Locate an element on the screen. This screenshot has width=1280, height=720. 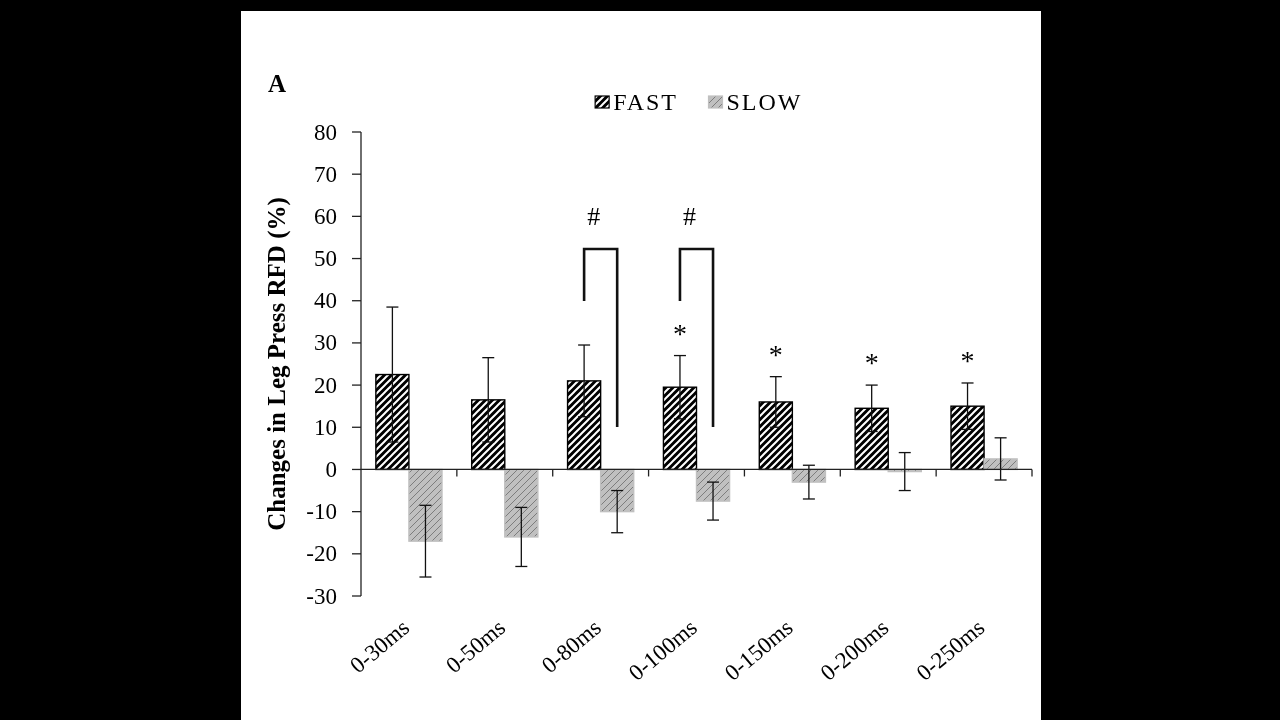
y-tick-label: 80 is located at coordinates (325, 132).